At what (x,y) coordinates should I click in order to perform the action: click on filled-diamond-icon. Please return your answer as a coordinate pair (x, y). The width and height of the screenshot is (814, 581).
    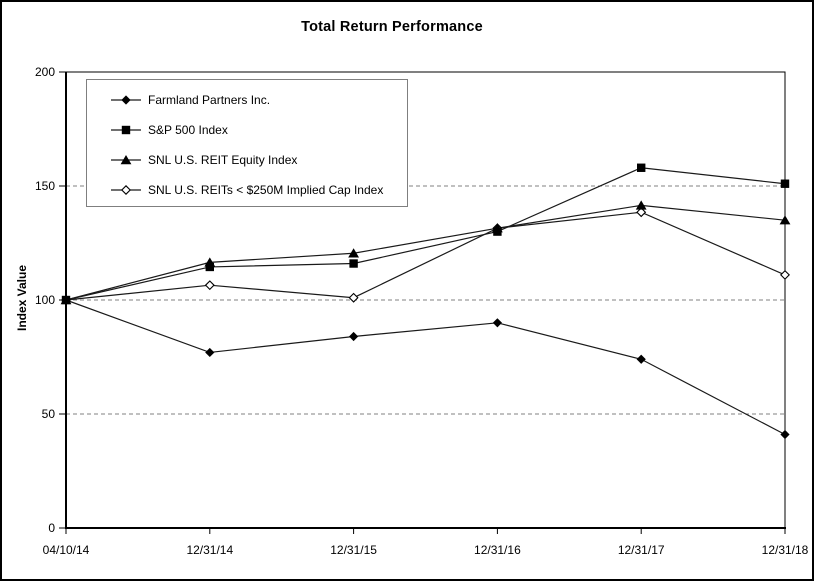
    Looking at the image, I should click on (126, 100).